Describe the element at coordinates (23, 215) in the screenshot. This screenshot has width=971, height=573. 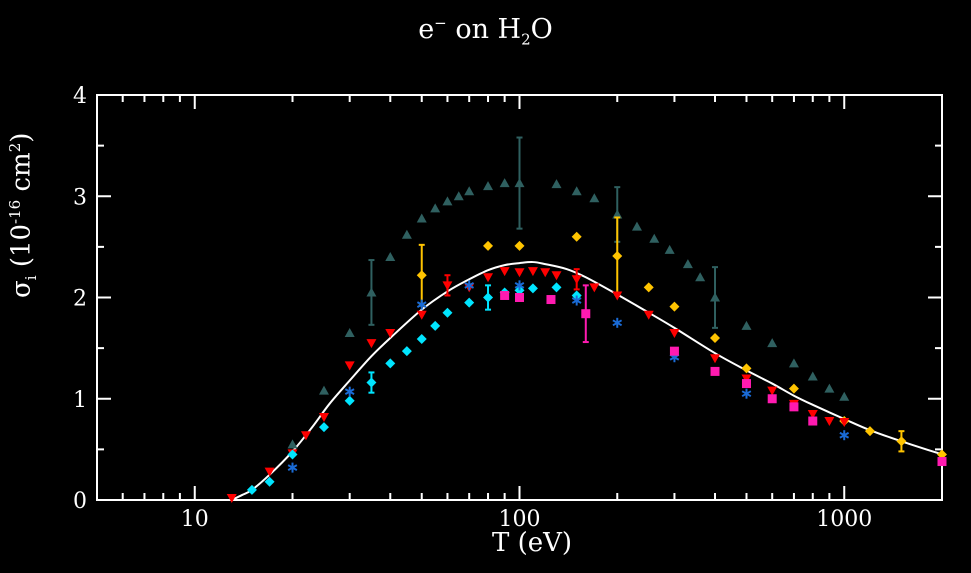
I see `y-axis-label: σi (10-16 cm2)` at that location.